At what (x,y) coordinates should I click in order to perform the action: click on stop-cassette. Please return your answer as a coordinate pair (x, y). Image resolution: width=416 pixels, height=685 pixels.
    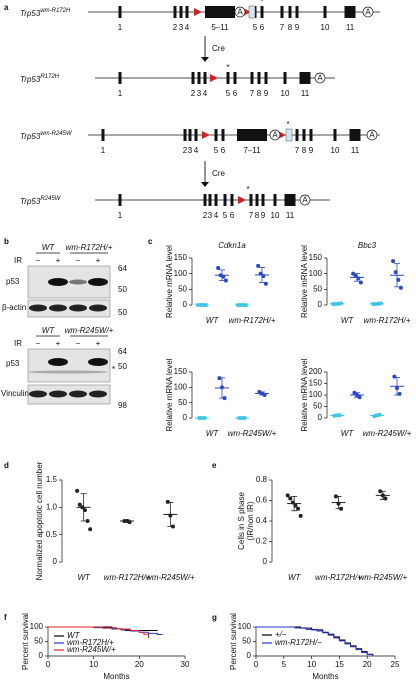
    Looking at the image, I should click on (252, 12).